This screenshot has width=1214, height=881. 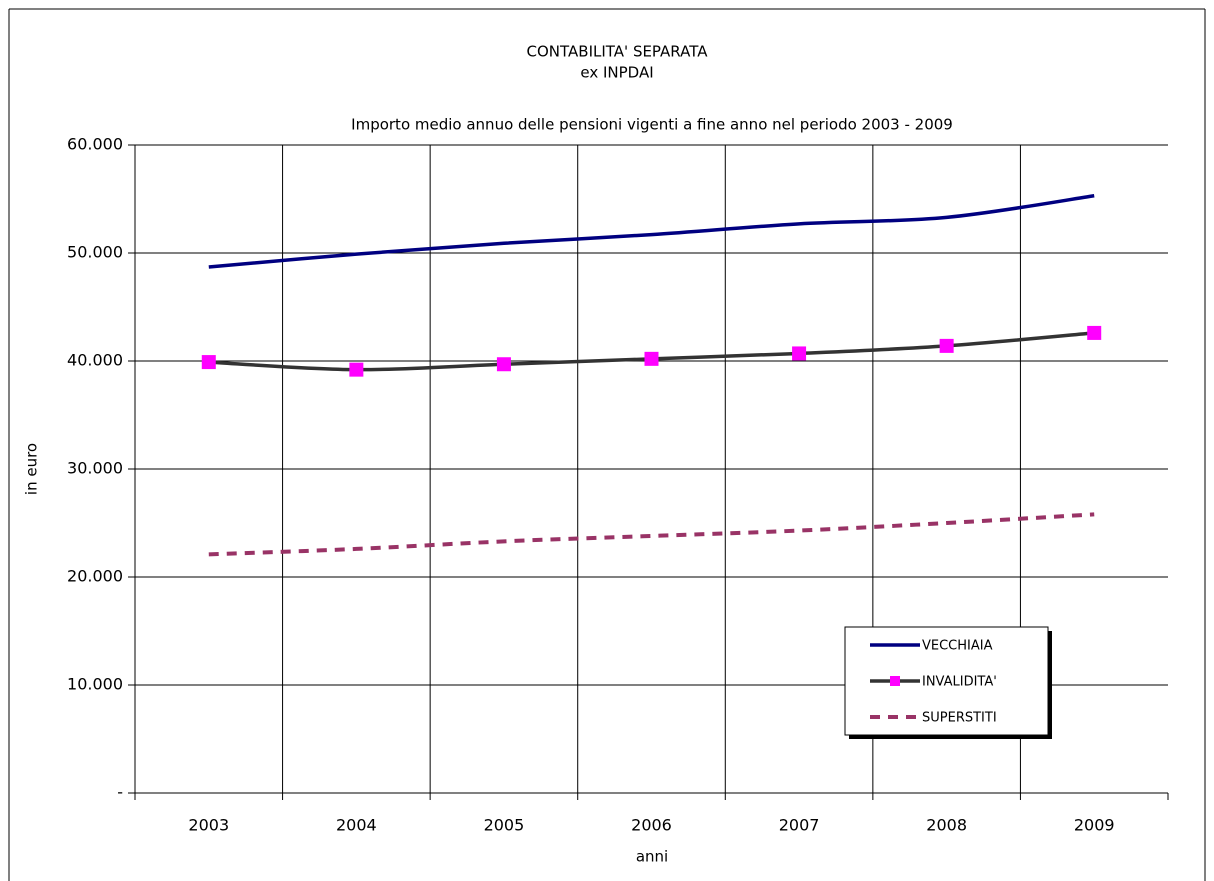 I want to click on x-tick-label: 2009, so click(x=1094, y=825).